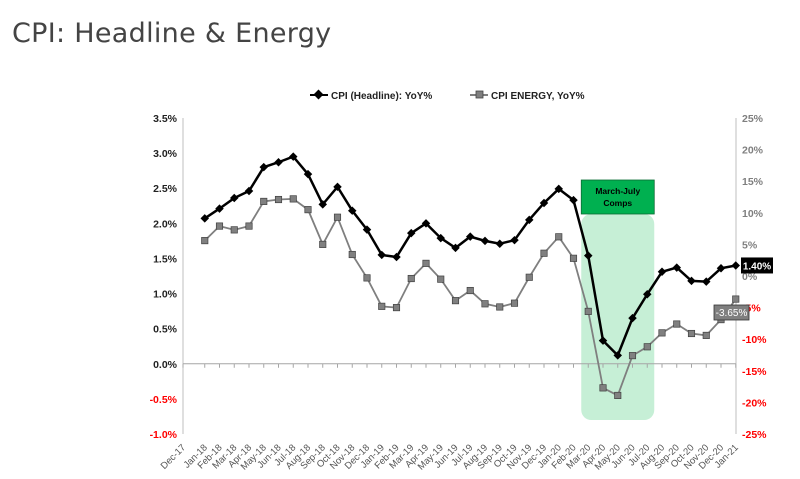 The height and width of the screenshot is (479, 800). Describe the element at coordinates (750, 245) in the screenshot. I see `right-tick-label: 5%` at that location.